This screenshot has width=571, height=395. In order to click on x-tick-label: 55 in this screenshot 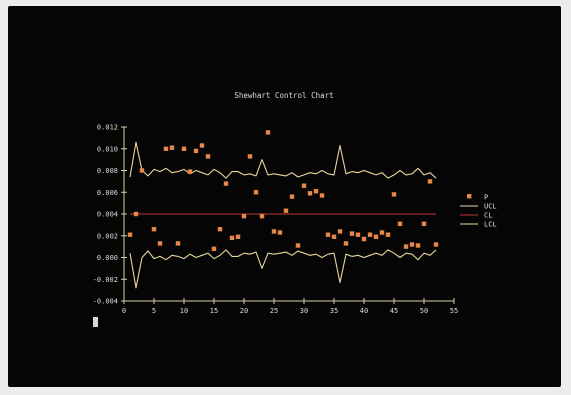, I will do `click(454, 311)`.